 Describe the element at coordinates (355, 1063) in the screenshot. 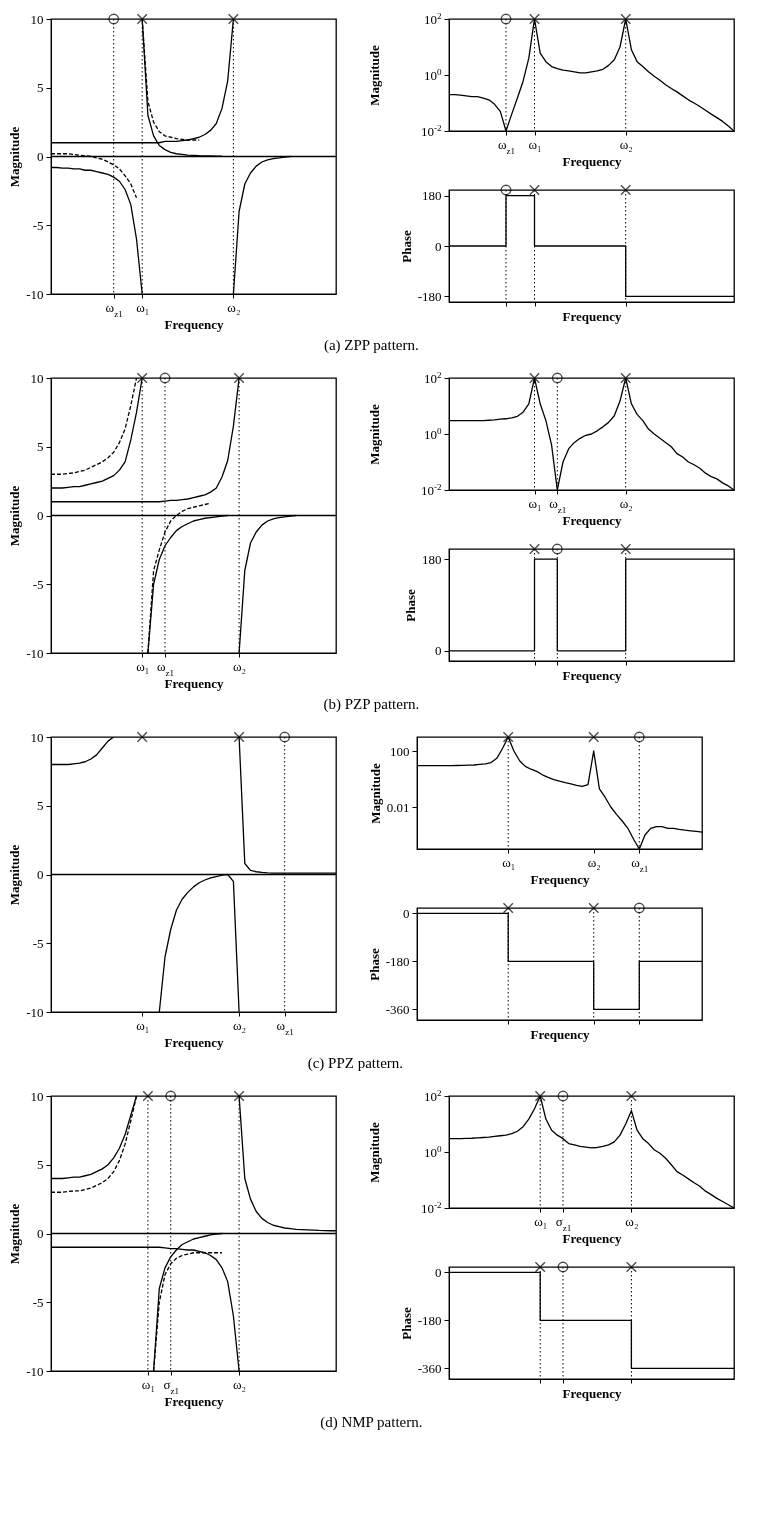

I see `text: (c) PPZ pattern.` at that location.